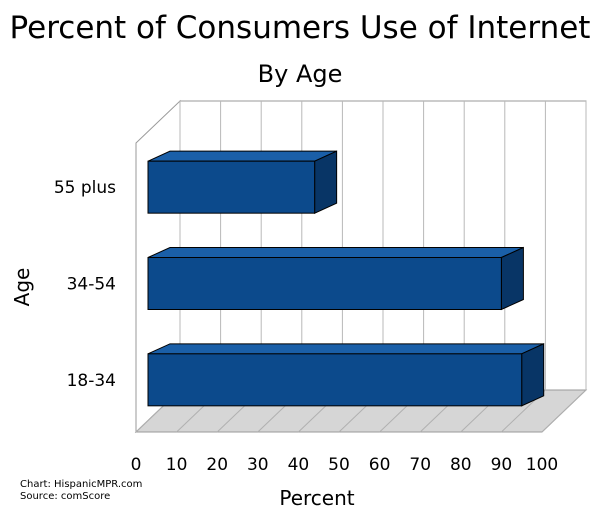  What do you see at coordinates (81, 484) in the screenshot?
I see `chart-credit: Chart: HispanicMPR.com` at bounding box center [81, 484].